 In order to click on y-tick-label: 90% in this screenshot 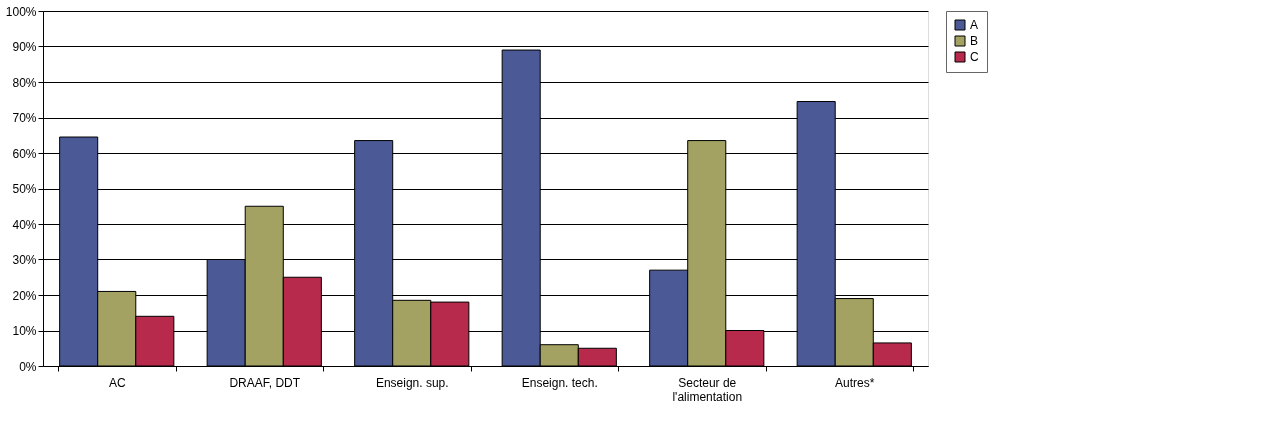, I will do `click(24, 47)`.